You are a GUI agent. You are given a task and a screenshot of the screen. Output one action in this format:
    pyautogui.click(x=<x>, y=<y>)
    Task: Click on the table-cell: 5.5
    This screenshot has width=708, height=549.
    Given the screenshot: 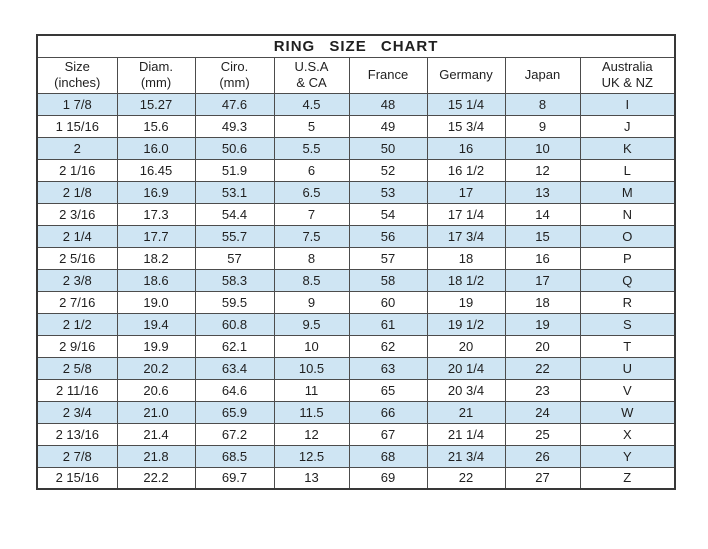 What is the action you would take?
    pyautogui.click(x=311, y=148)
    